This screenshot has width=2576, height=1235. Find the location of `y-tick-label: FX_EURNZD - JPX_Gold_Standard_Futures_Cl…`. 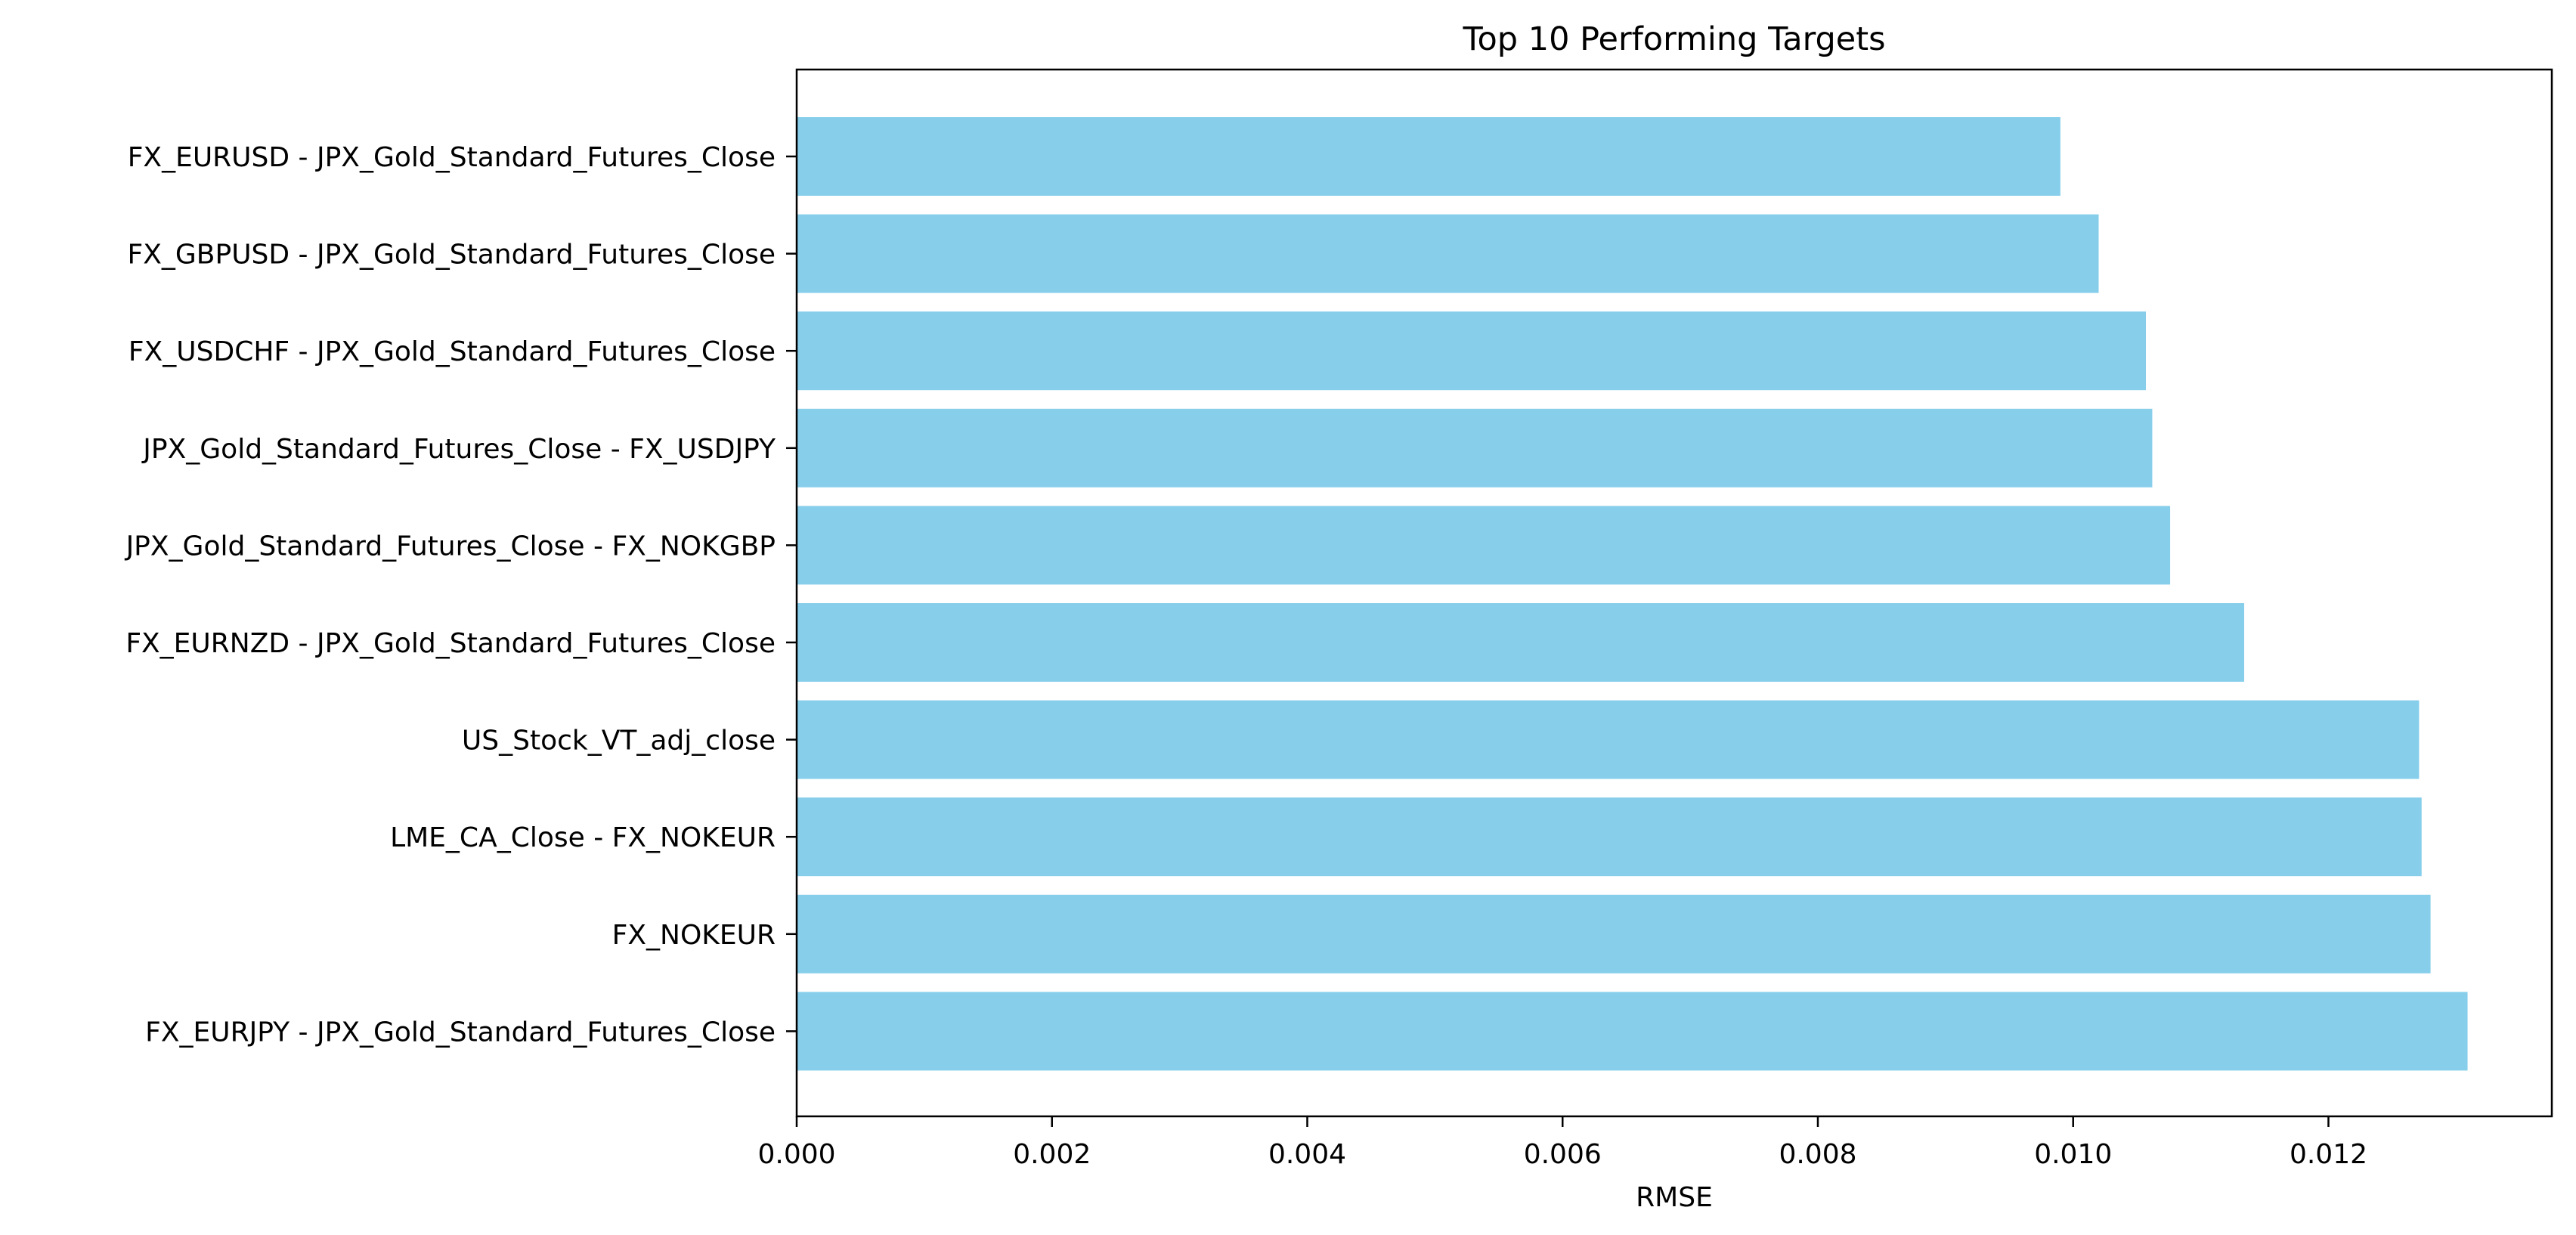

y-tick-label: FX_EURNZD - JPX_Gold_Standard_Futures_Cl… is located at coordinates (450, 643).